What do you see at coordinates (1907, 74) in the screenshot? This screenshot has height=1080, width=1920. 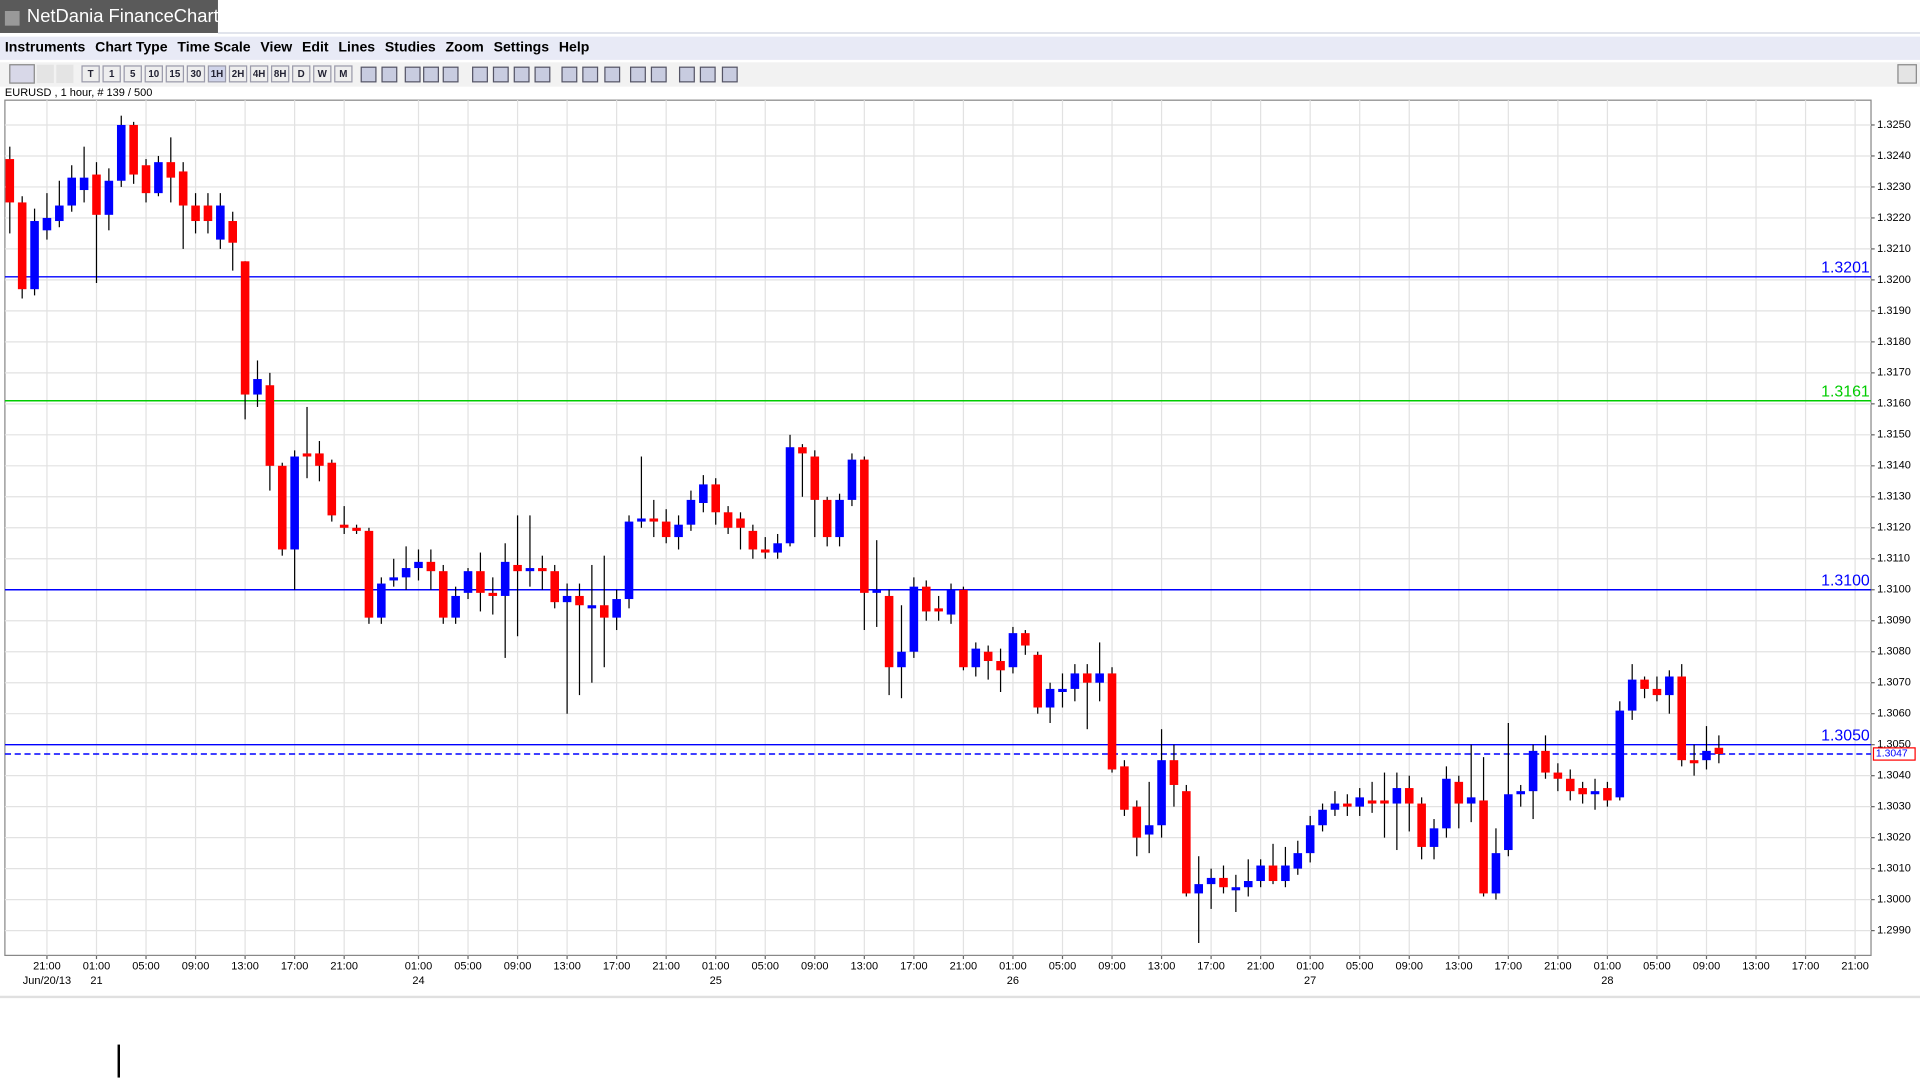 I see `panel-button` at bounding box center [1907, 74].